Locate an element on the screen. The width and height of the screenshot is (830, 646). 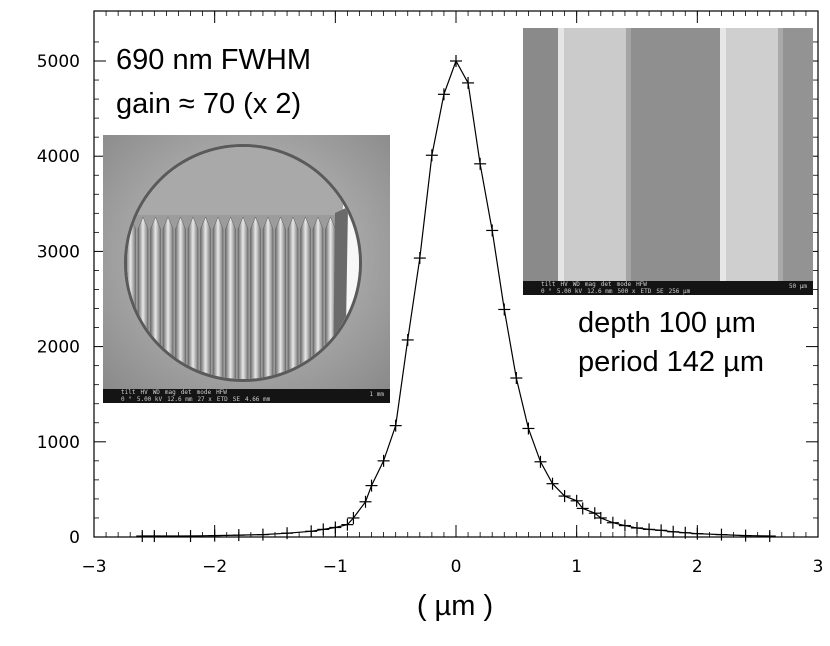
annotation-fwhm: 690 nm FWHM is located at coordinates (213, 60).